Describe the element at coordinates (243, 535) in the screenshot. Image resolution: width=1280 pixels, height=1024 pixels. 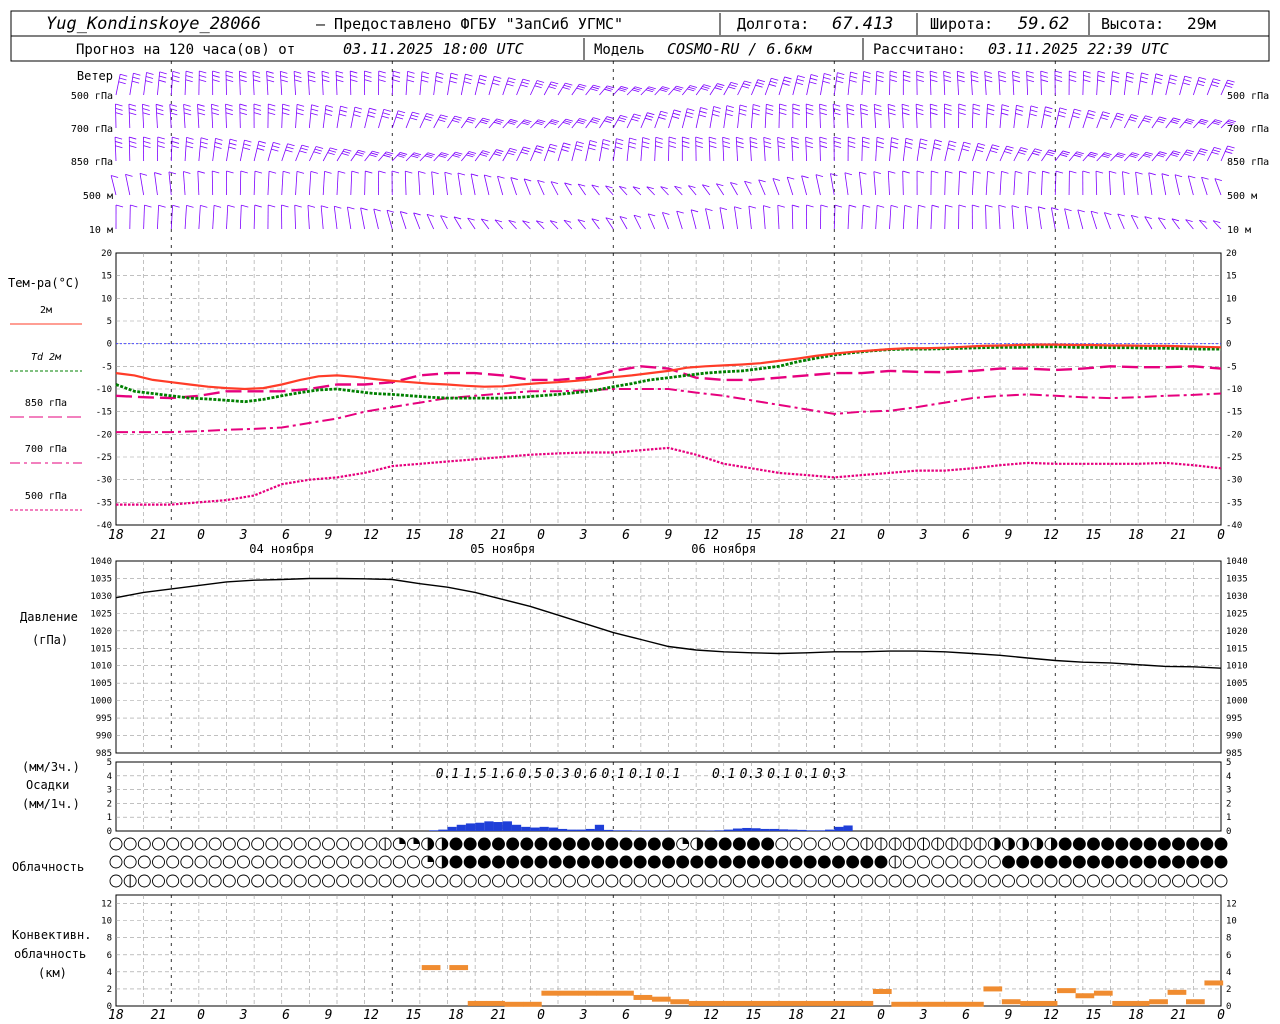
I see `hour-tick-label: 3` at that location.